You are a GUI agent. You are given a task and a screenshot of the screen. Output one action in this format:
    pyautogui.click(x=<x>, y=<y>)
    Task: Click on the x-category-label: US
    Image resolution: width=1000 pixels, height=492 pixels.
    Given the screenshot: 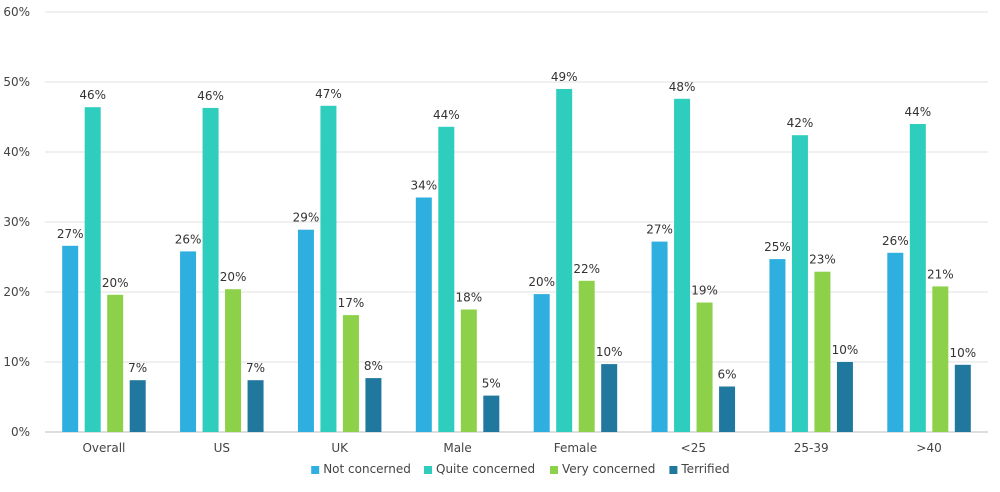 What is the action you would take?
    pyautogui.click(x=222, y=448)
    